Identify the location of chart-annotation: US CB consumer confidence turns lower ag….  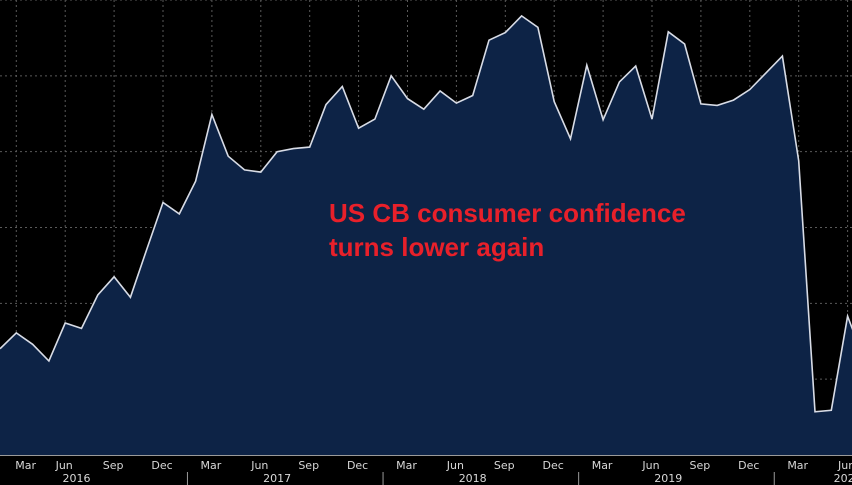
(507, 230).